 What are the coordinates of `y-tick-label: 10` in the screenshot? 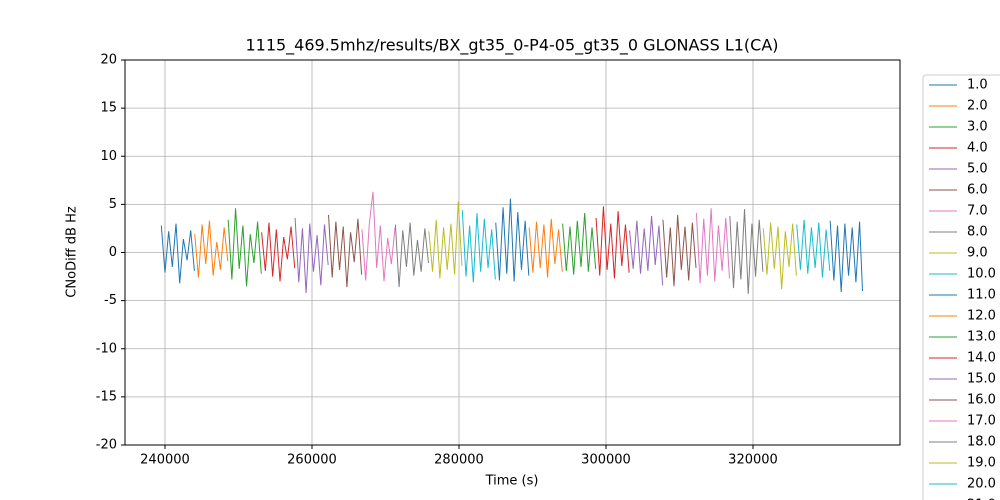 It's located at (108, 156).